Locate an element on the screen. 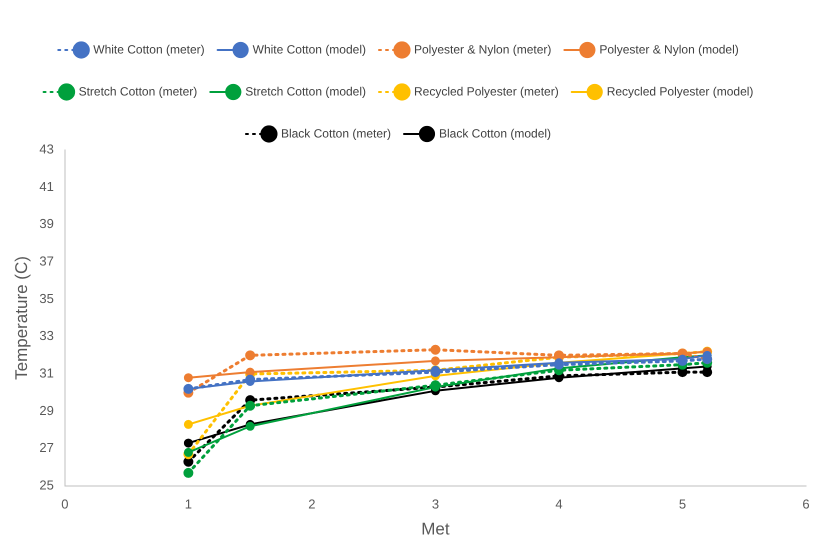  legend-label: Polyester & Nylon (meter) is located at coordinates (483, 49).